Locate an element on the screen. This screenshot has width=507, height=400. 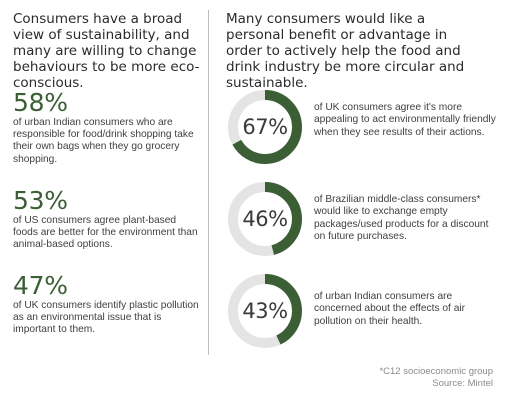
ring-value: 67% is located at coordinates (265, 127).